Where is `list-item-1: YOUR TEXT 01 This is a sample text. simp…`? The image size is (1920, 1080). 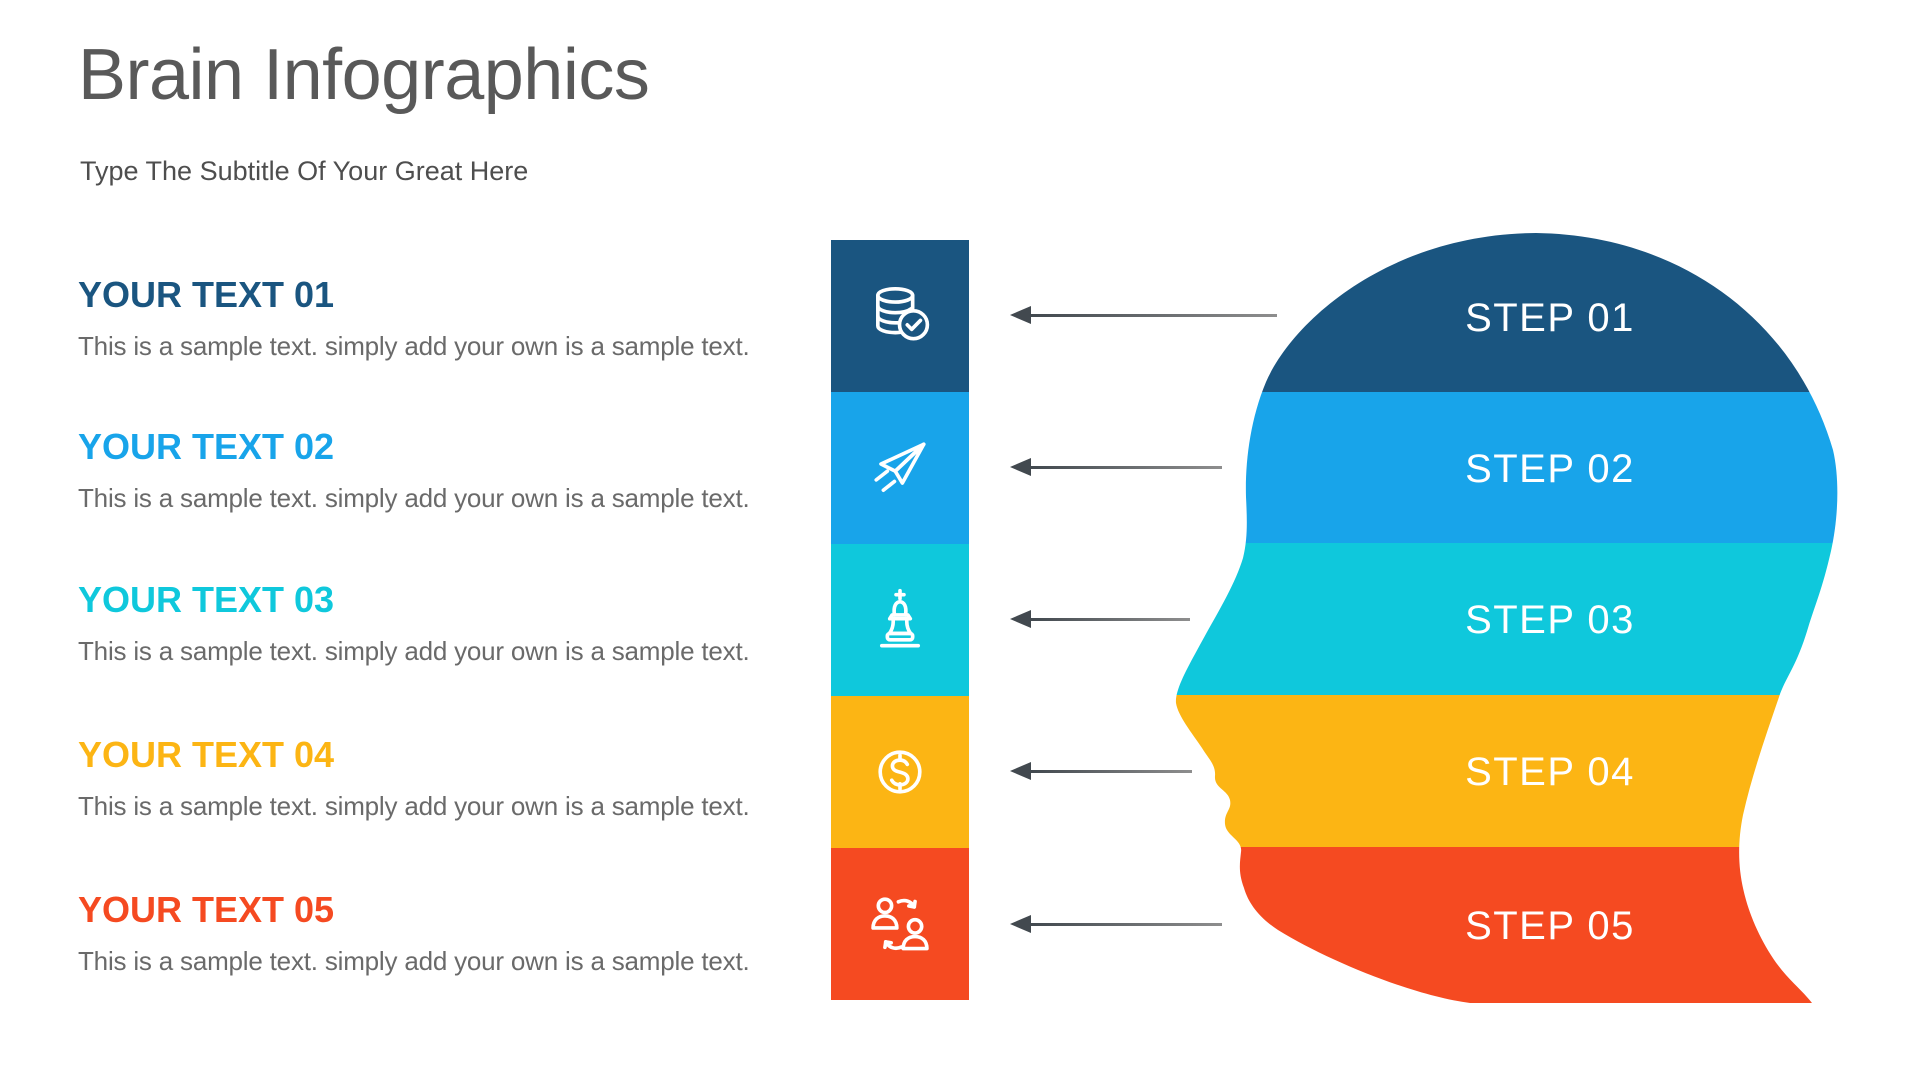 list-item-1: YOUR TEXT 01 This is a sample text. simp… is located at coordinates (443, 318).